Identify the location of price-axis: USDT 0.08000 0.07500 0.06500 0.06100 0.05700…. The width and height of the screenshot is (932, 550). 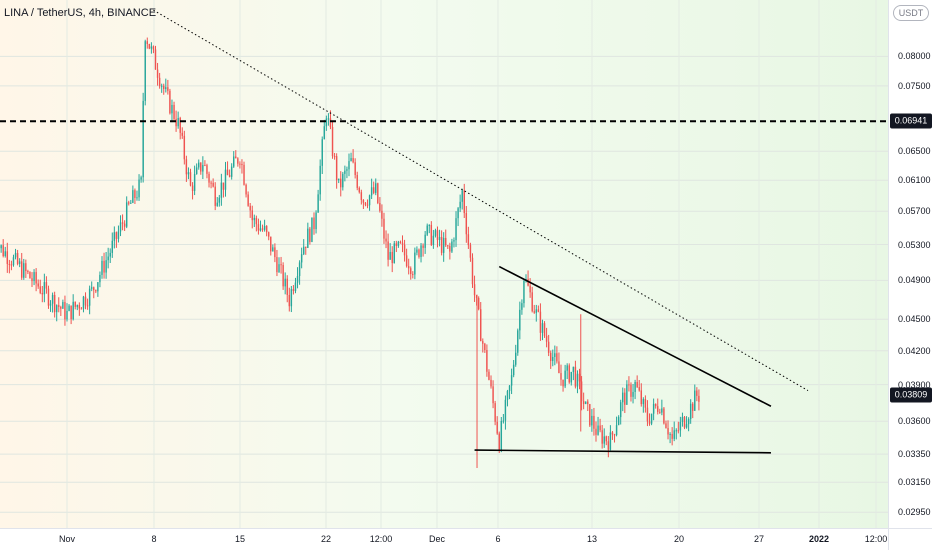
(910, 264).